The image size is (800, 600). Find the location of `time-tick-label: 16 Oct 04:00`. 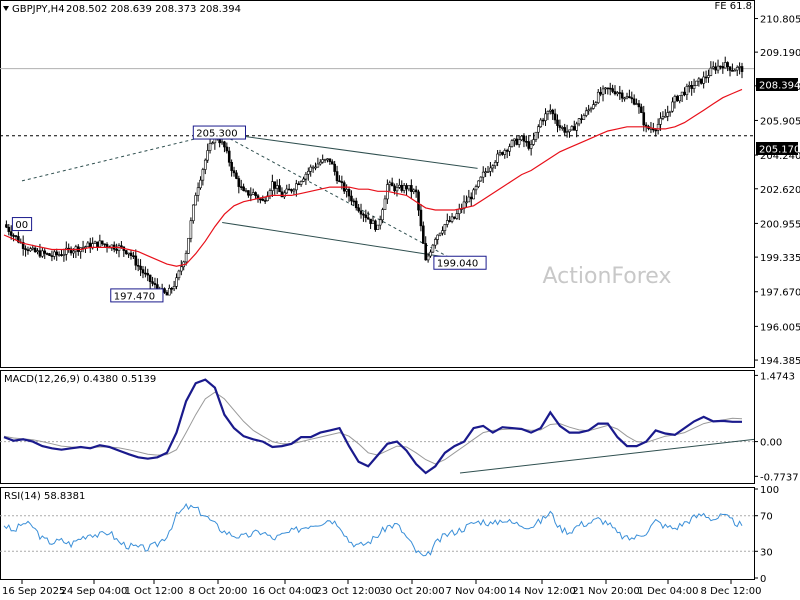

time-tick-label: 16 Oct 04:00 is located at coordinates (284, 591).